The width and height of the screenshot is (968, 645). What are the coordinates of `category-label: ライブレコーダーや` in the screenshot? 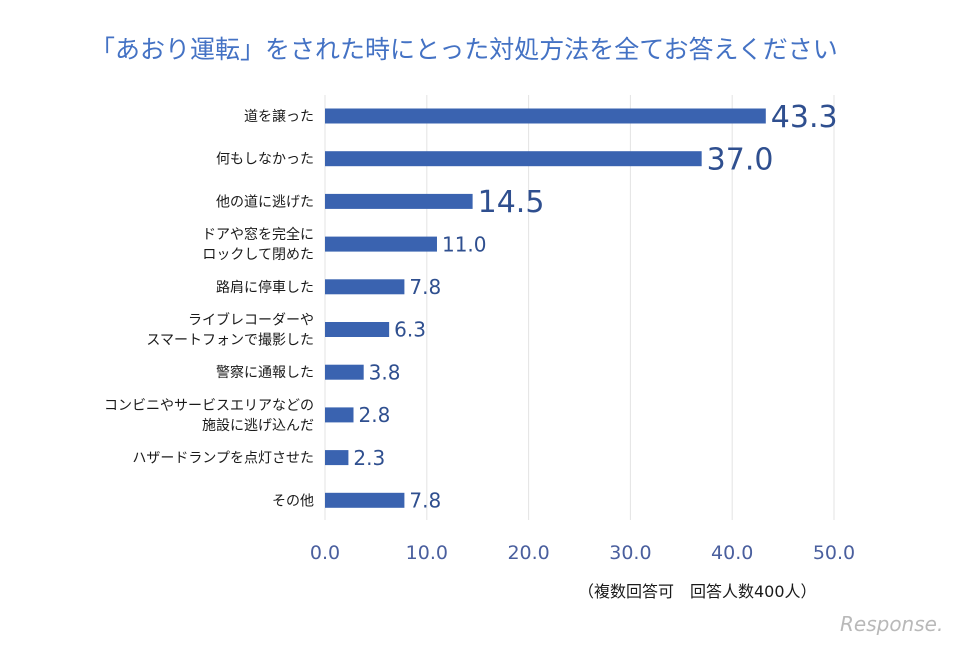 It's located at (251, 320).